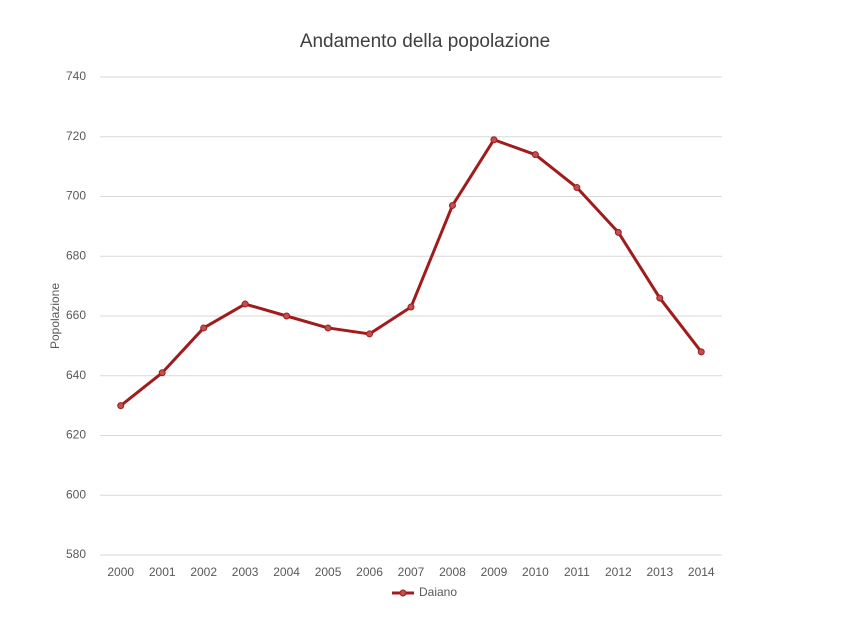 Image resolution: width=850 pixels, height=638 pixels. I want to click on y-tick-label: 660, so click(76, 315).